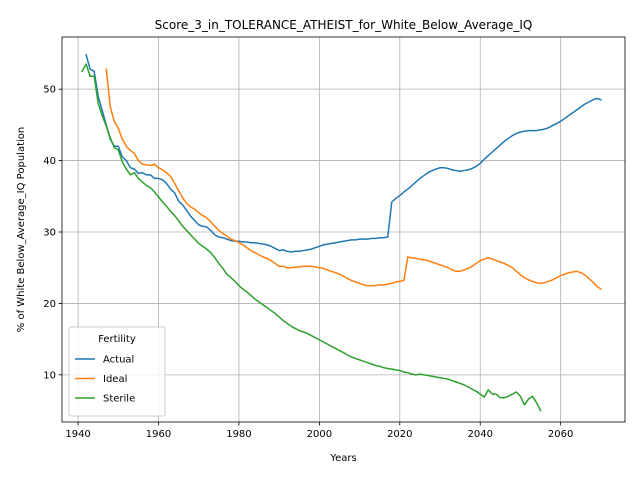 The width and height of the screenshot is (640, 480). Describe the element at coordinates (342, 458) in the screenshot. I see `x-axis-title: Years` at that location.